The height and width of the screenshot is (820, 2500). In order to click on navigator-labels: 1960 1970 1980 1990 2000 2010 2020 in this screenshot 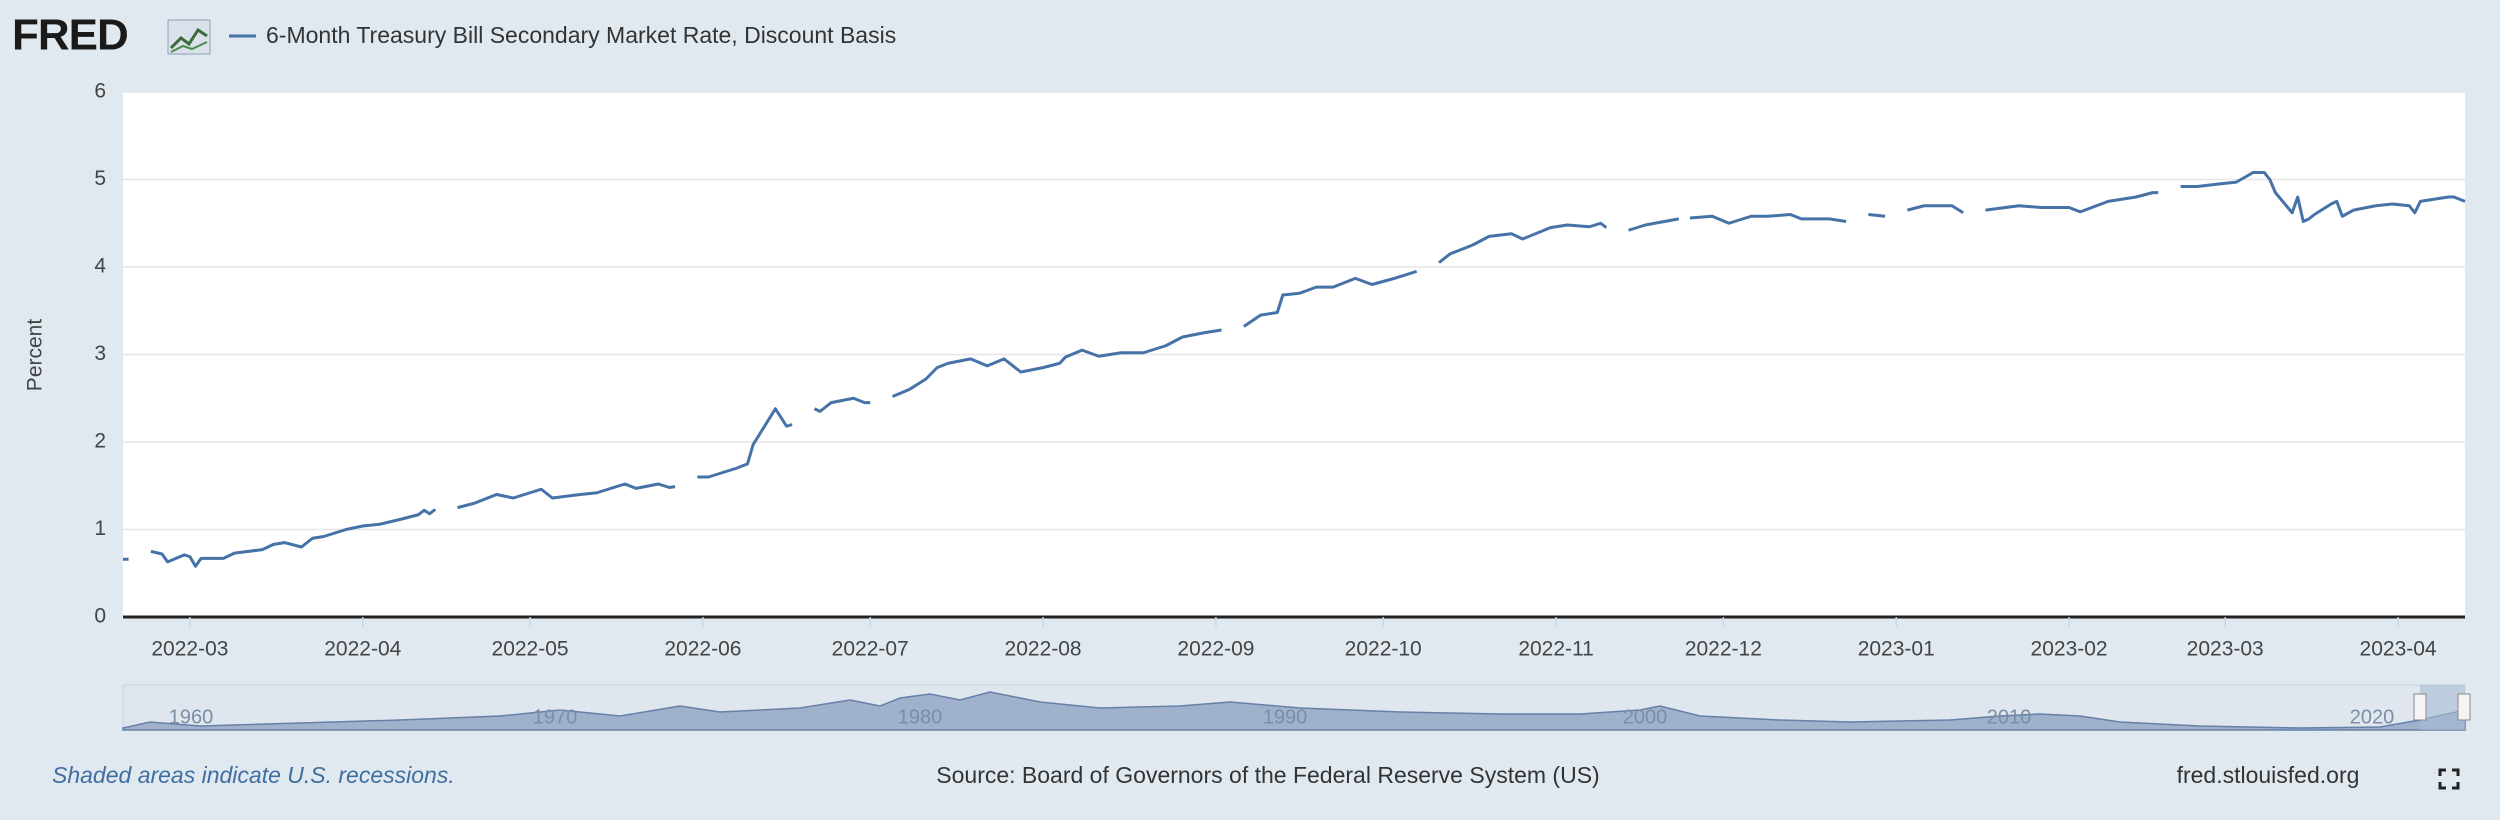, I will do `click(1282, 717)`.